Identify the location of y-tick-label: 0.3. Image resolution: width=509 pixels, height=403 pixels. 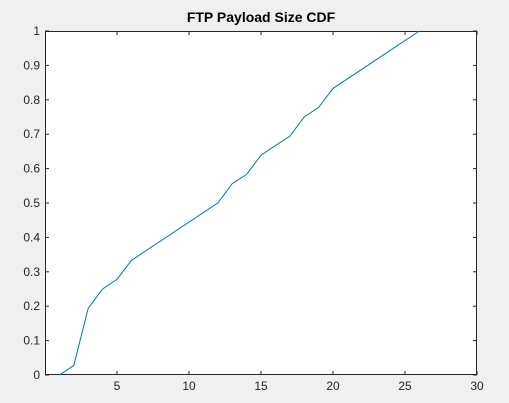
(31, 272).